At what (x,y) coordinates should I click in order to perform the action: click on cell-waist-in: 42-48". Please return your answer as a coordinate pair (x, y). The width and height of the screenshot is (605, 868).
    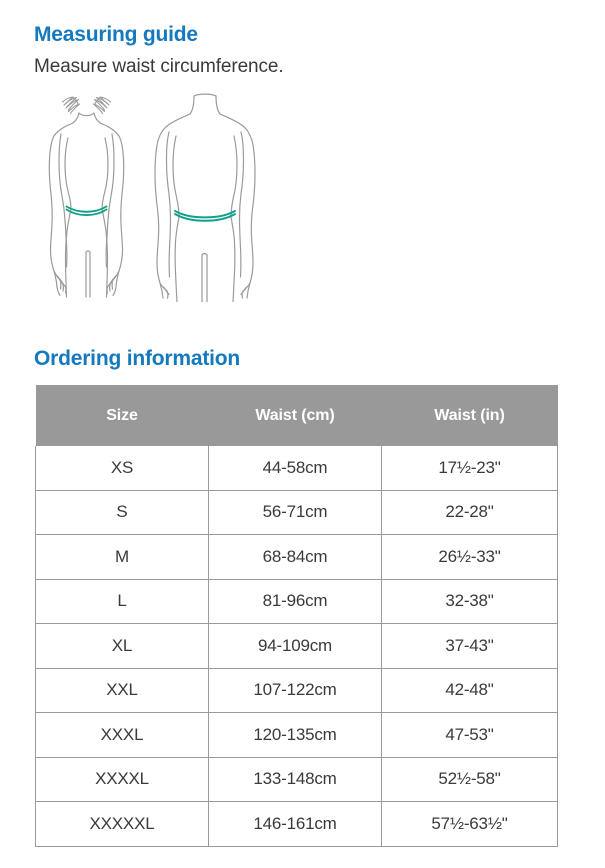
    Looking at the image, I should click on (469, 690).